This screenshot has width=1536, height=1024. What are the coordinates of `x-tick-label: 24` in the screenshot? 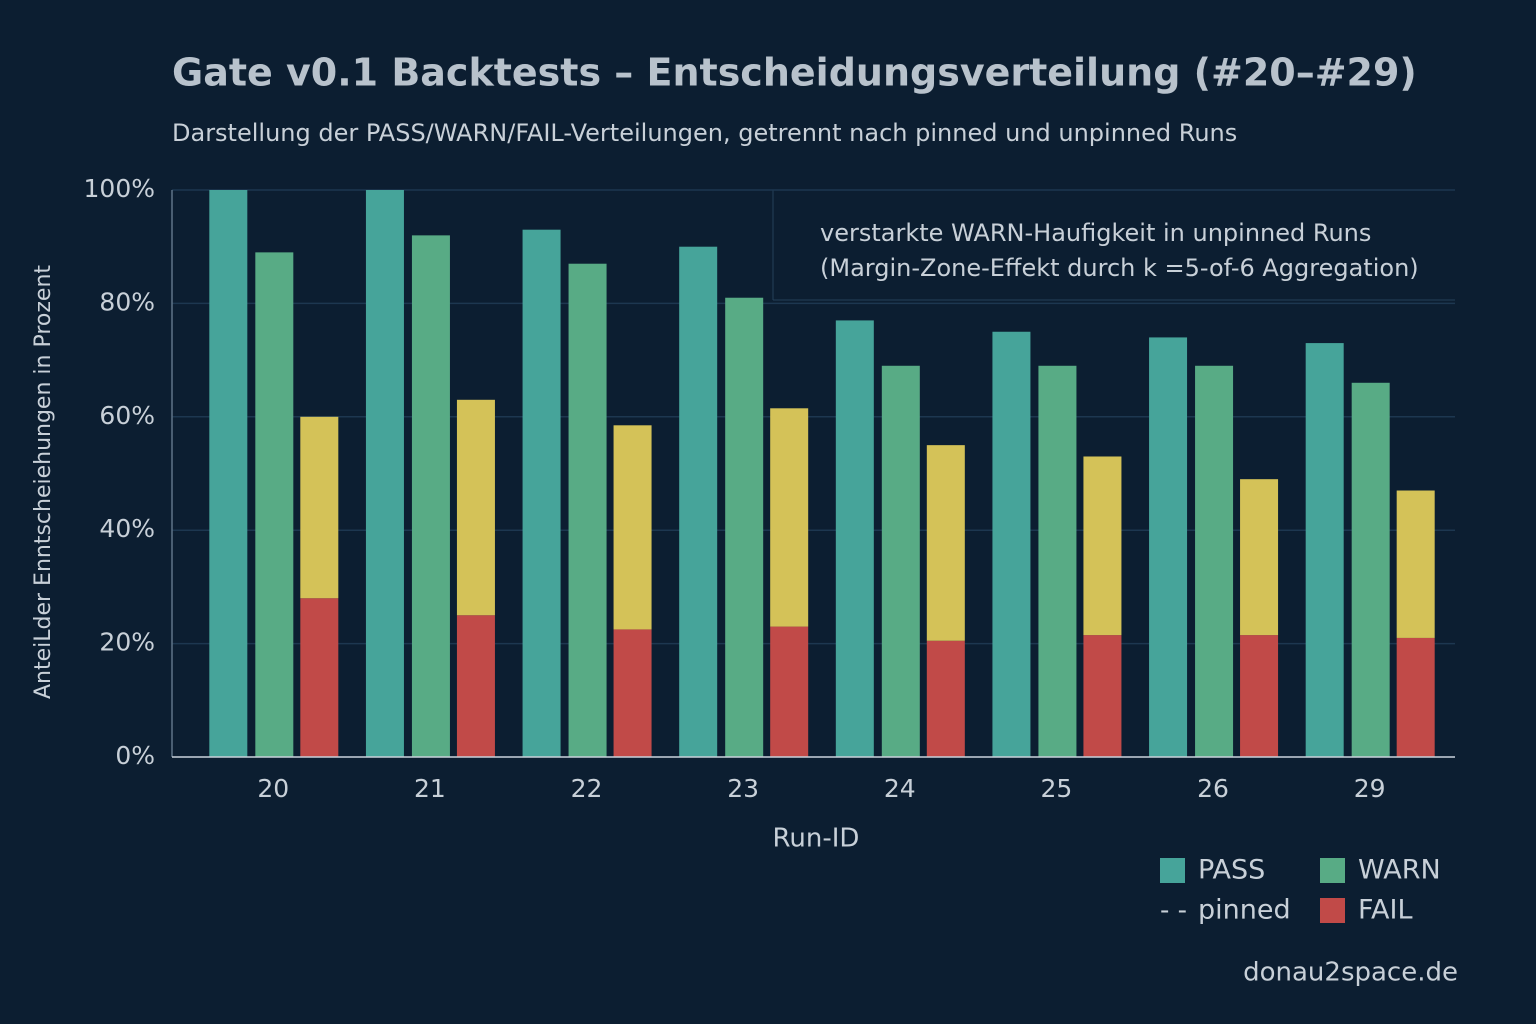 It's located at (900, 788).